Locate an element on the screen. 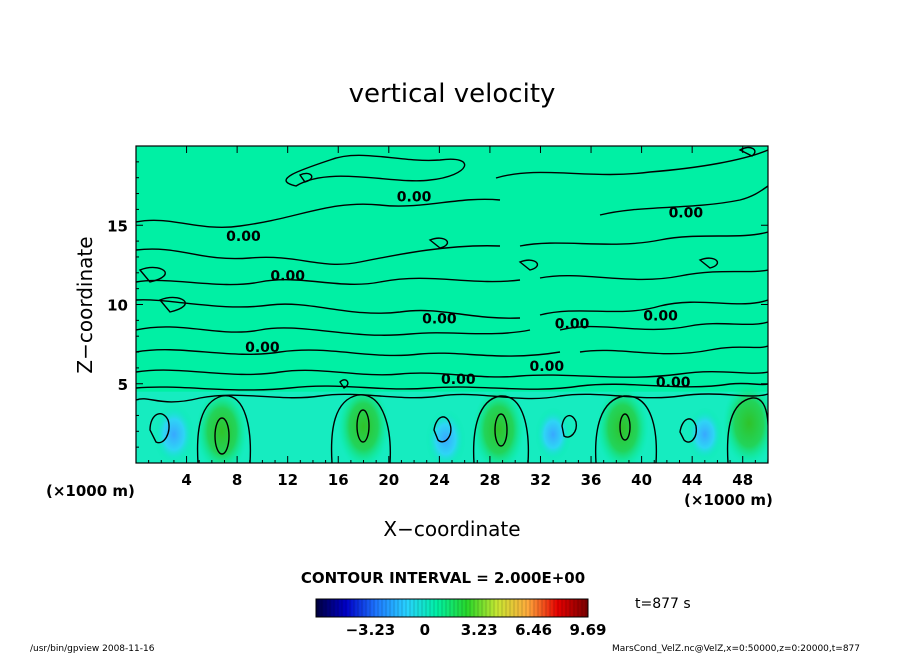  y-tick-label: 10 is located at coordinates (117, 306).